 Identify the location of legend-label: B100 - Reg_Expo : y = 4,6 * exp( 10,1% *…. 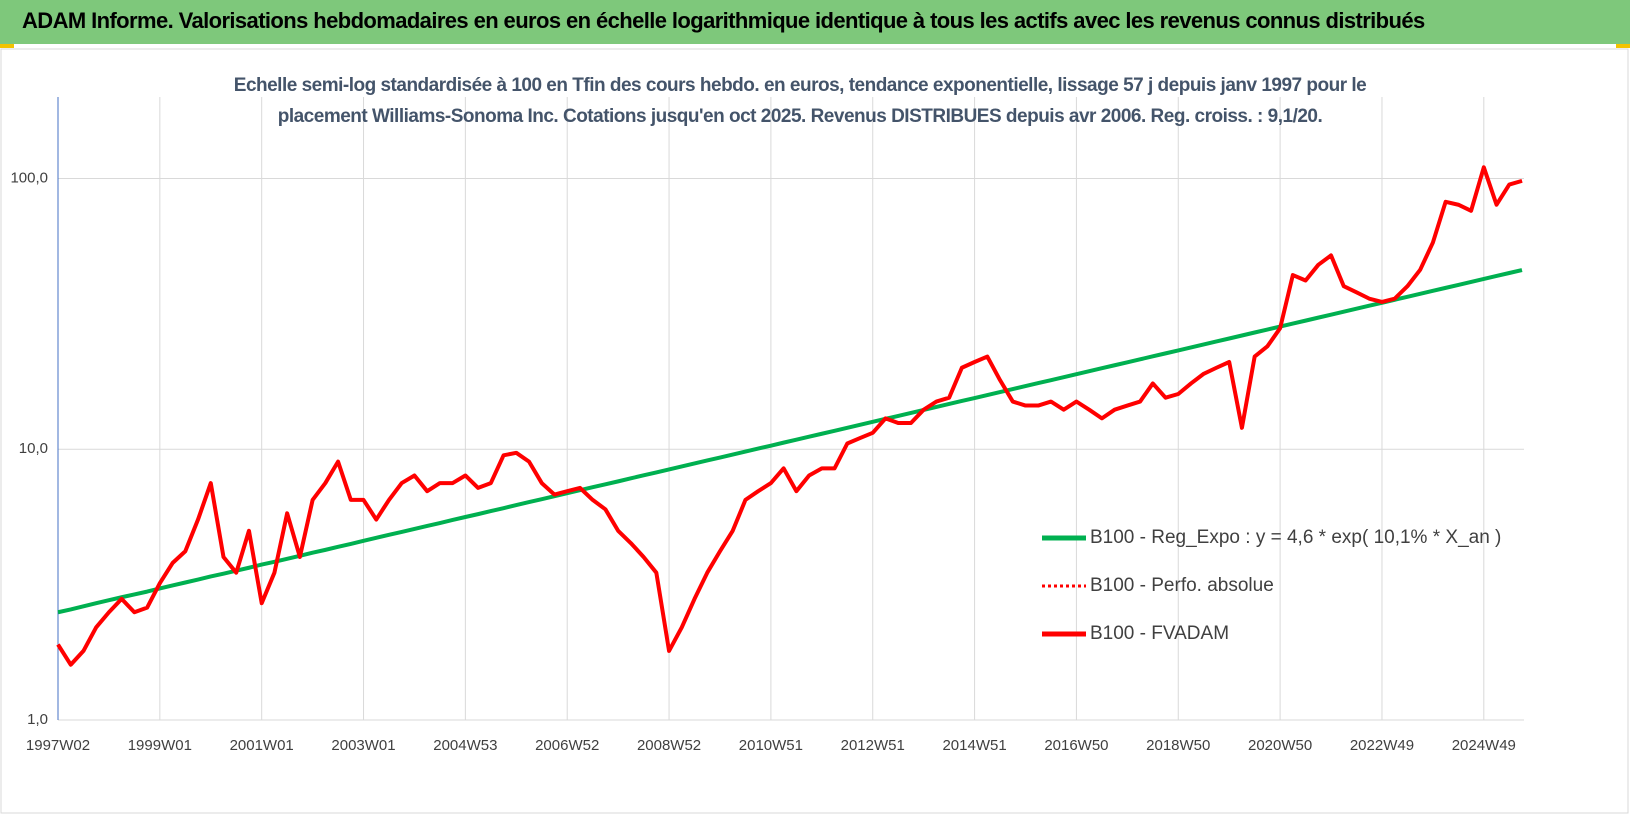
(1295, 537).